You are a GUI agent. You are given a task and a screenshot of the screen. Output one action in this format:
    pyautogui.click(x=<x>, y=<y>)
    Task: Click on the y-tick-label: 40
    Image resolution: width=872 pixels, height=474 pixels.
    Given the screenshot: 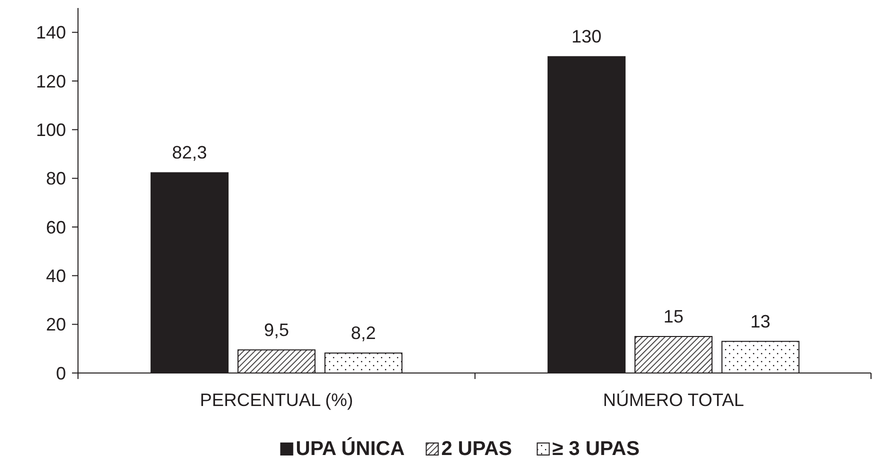 What is the action you would take?
    pyautogui.click(x=56, y=276)
    